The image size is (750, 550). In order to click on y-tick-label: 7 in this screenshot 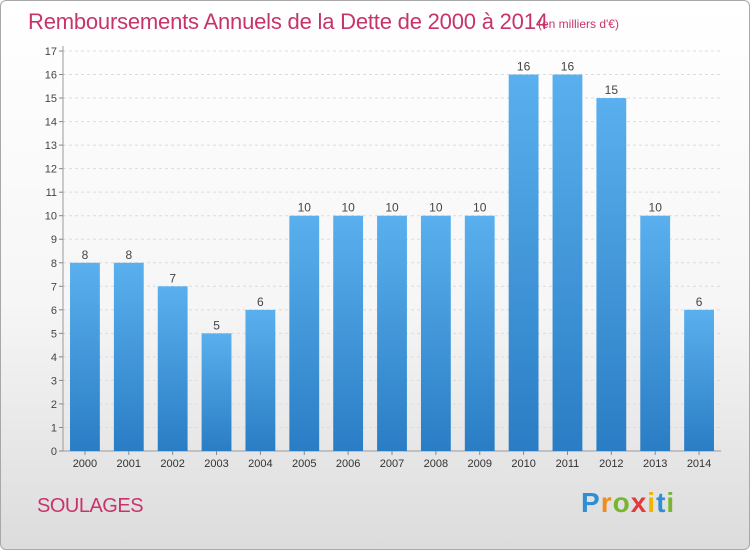, I will do `click(54, 287)`.